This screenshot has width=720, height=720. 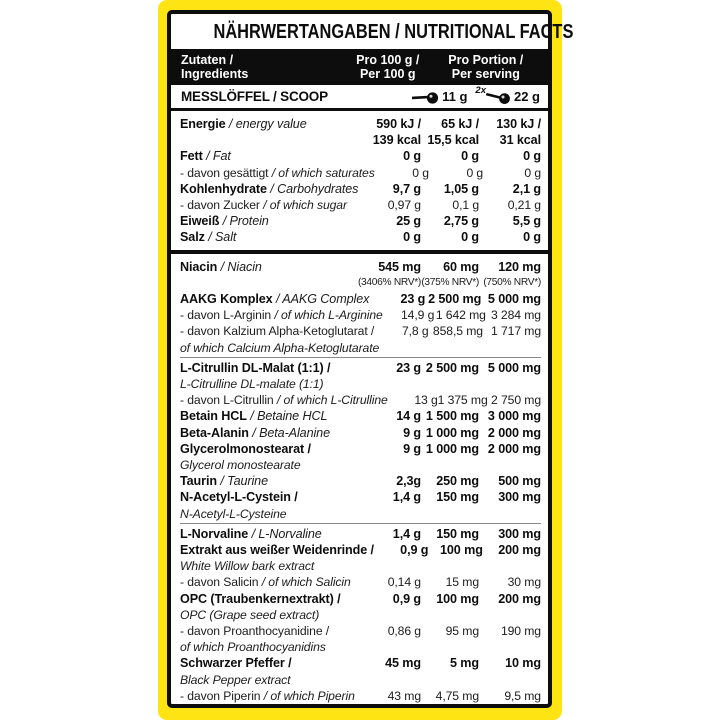 I want to click on nutrient-name: Glycerol monostearate, so click(x=360, y=465).